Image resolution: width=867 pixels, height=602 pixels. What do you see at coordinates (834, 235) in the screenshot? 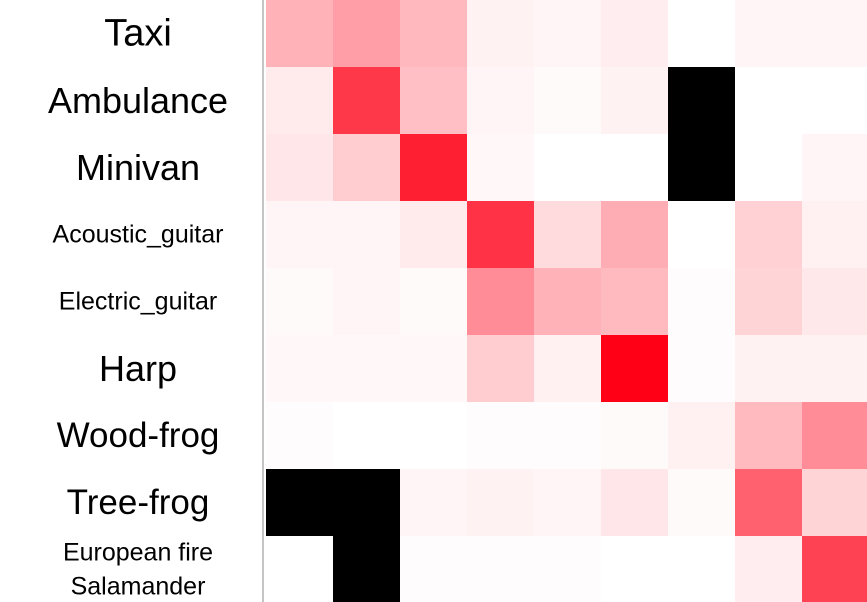
I see `heatmap-cell-r3-c8` at bounding box center [834, 235].